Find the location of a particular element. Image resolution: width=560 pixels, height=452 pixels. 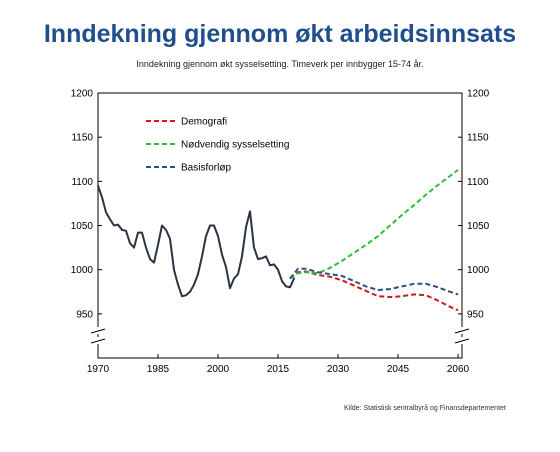

series-line-basisforl-p is located at coordinates (374, 281).